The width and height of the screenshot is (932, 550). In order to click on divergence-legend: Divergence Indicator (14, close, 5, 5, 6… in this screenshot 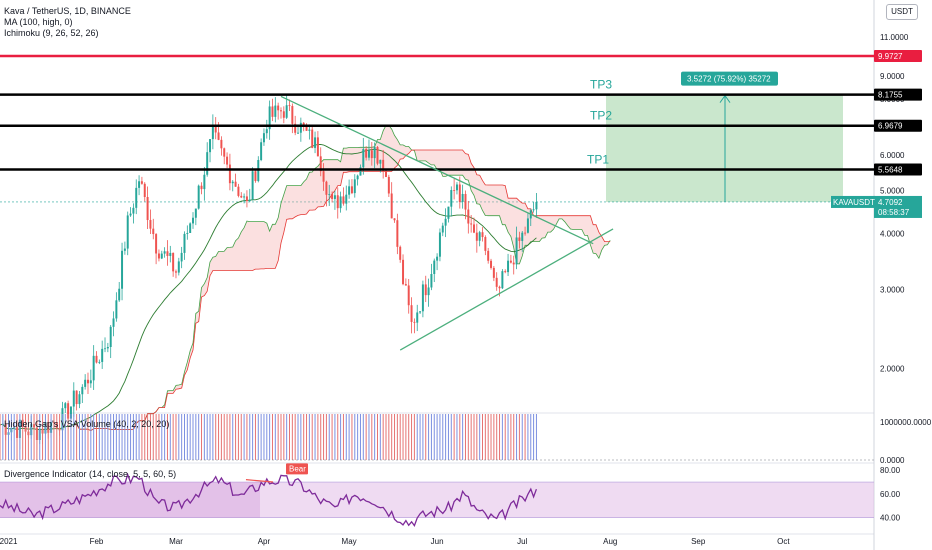, I will do `click(90, 474)`.